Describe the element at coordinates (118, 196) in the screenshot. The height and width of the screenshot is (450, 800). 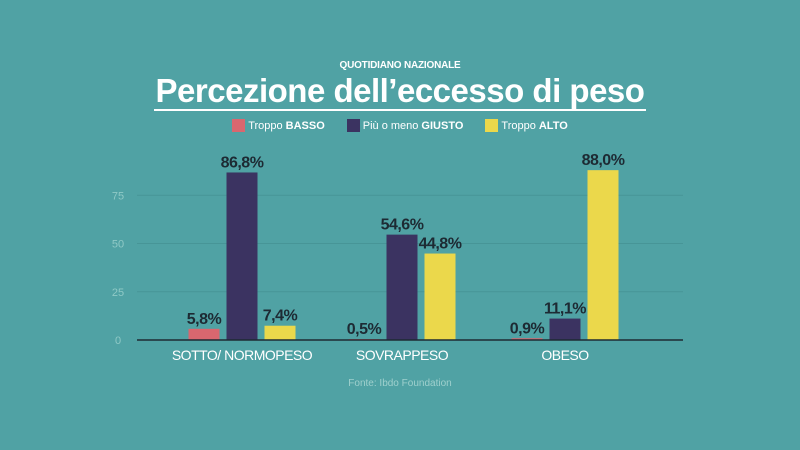
I see `y-tick-label: 75` at that location.